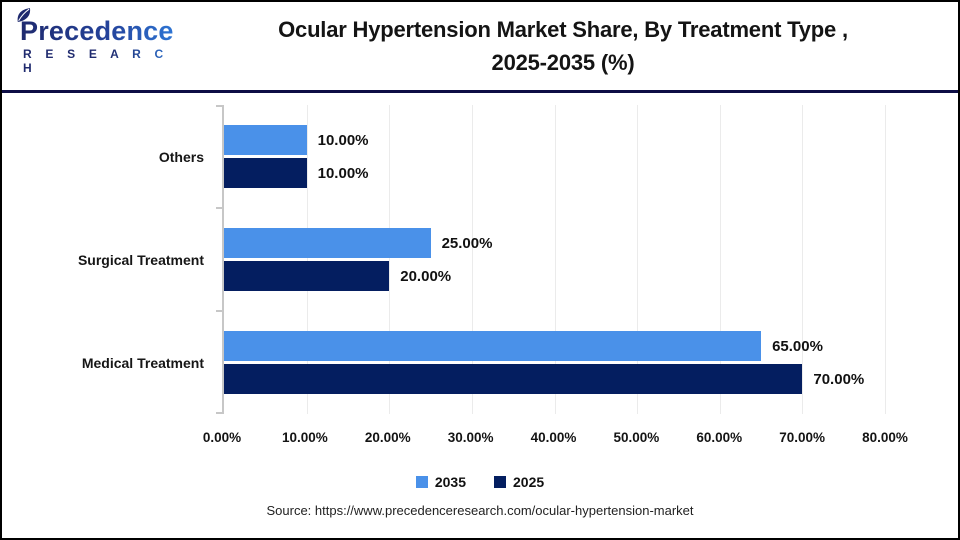 This screenshot has height=540, width=960. Describe the element at coordinates (142, 362) in the screenshot. I see `category-label: Medical Treatment` at that location.